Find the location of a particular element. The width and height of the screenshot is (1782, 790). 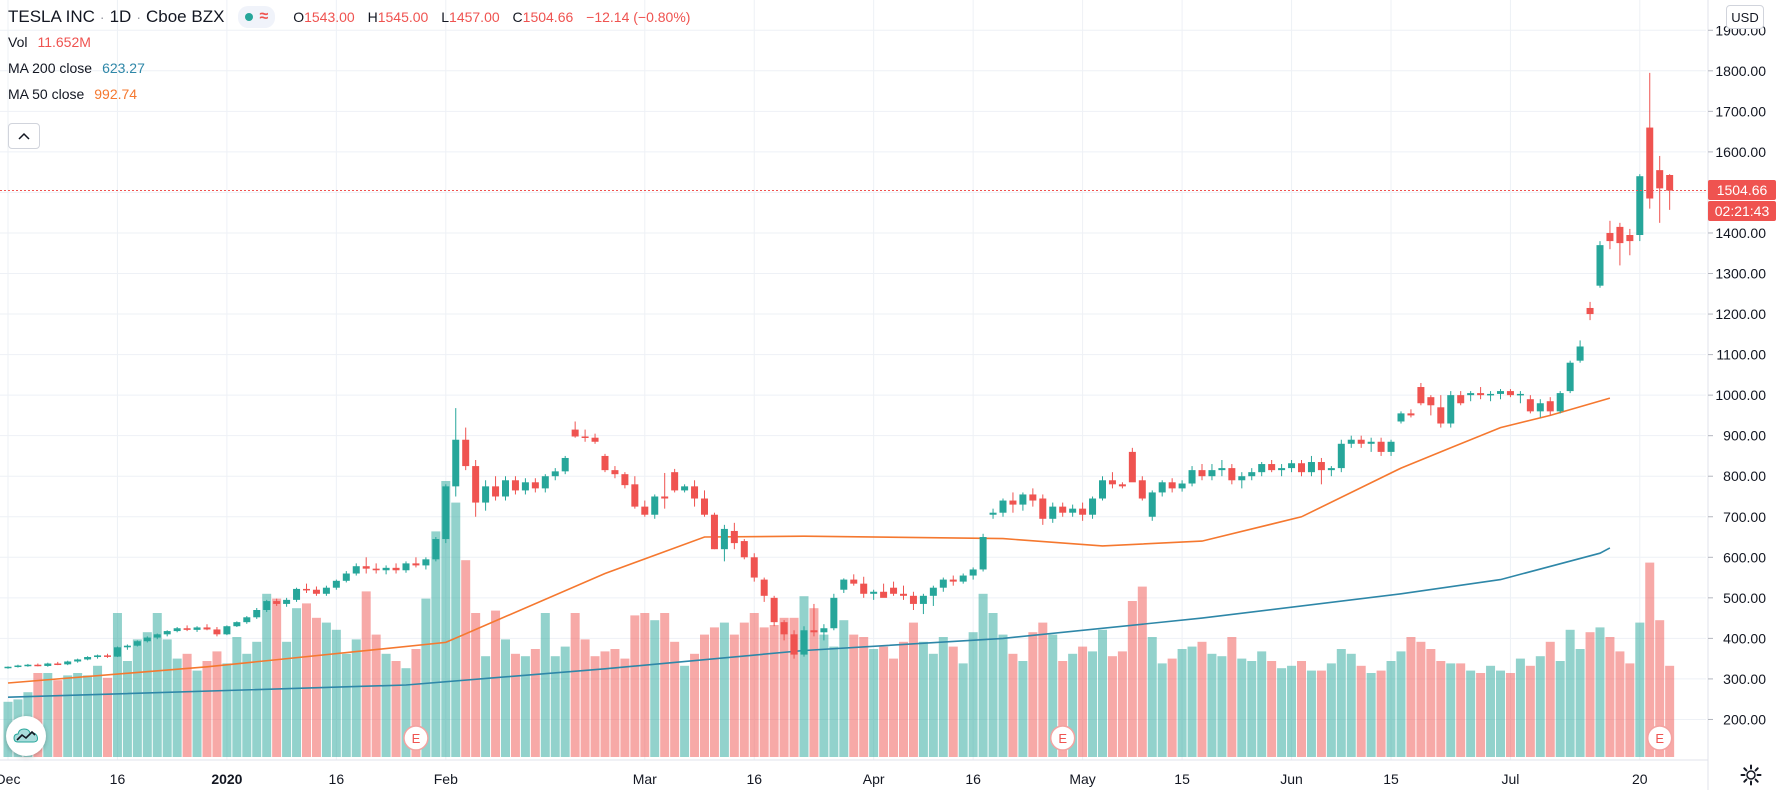

y-tick-label: 700.00 is located at coordinates (1744, 517).